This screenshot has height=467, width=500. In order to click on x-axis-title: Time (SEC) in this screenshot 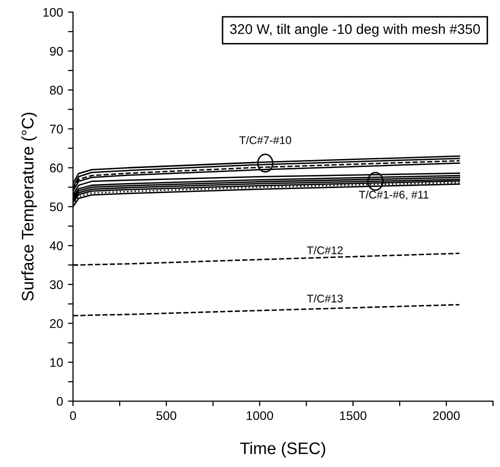, I will do `click(283, 450)`.